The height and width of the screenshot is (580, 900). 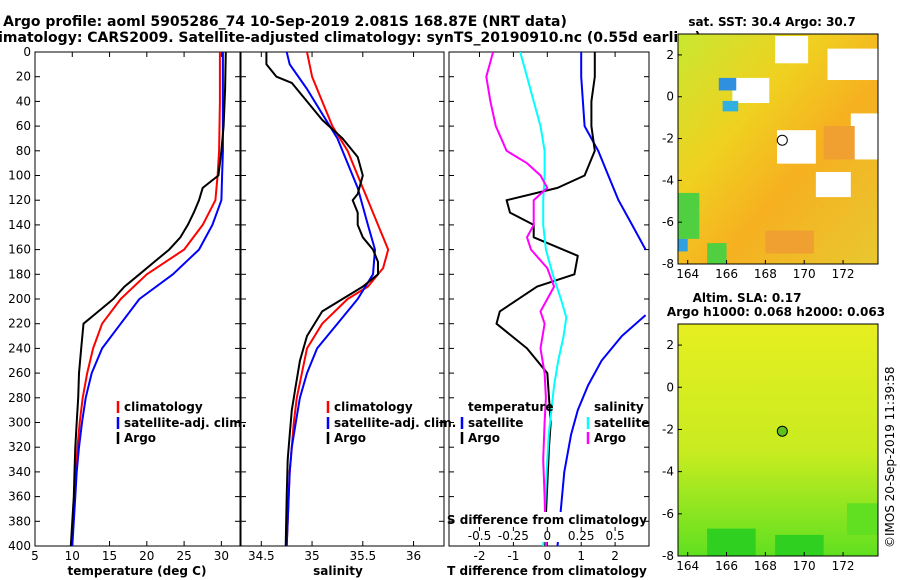 I want to click on ytick-label: 220, so click(x=19, y=324).